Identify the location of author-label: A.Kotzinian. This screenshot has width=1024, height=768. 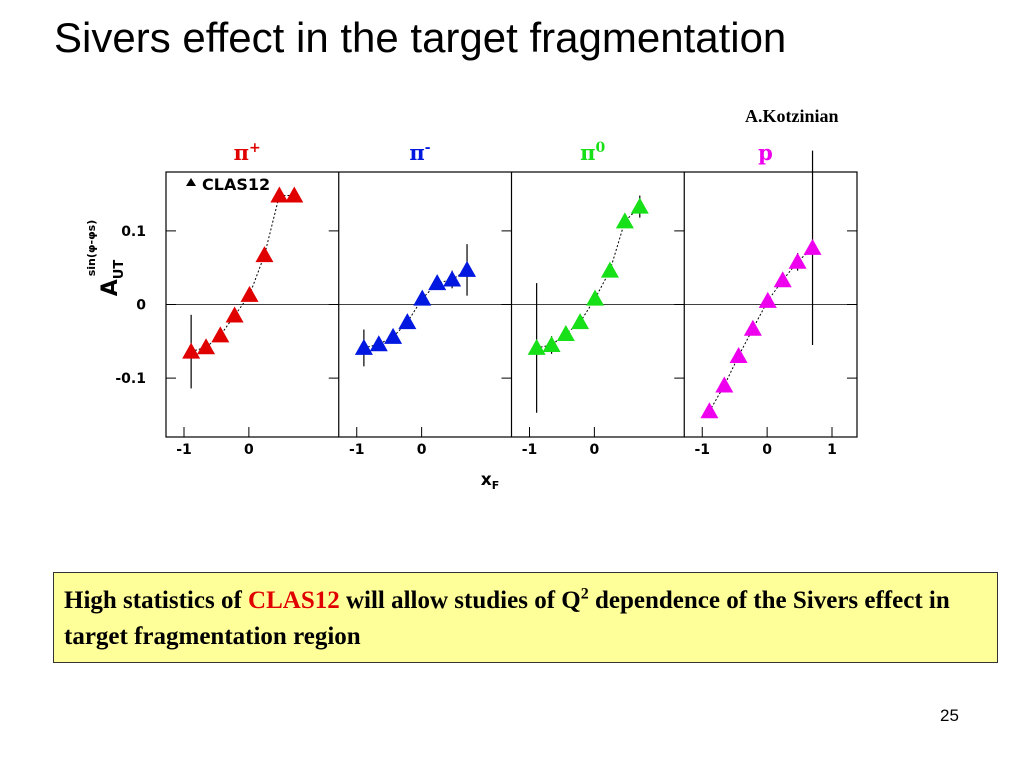
(792, 116).